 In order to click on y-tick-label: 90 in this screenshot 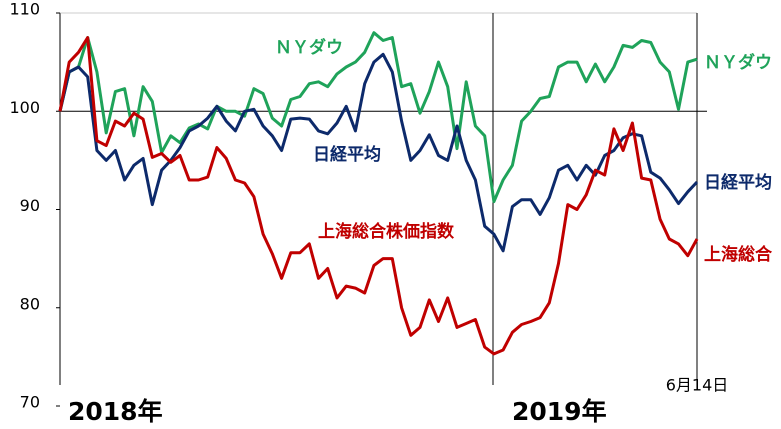, I will do `click(30, 205)`.